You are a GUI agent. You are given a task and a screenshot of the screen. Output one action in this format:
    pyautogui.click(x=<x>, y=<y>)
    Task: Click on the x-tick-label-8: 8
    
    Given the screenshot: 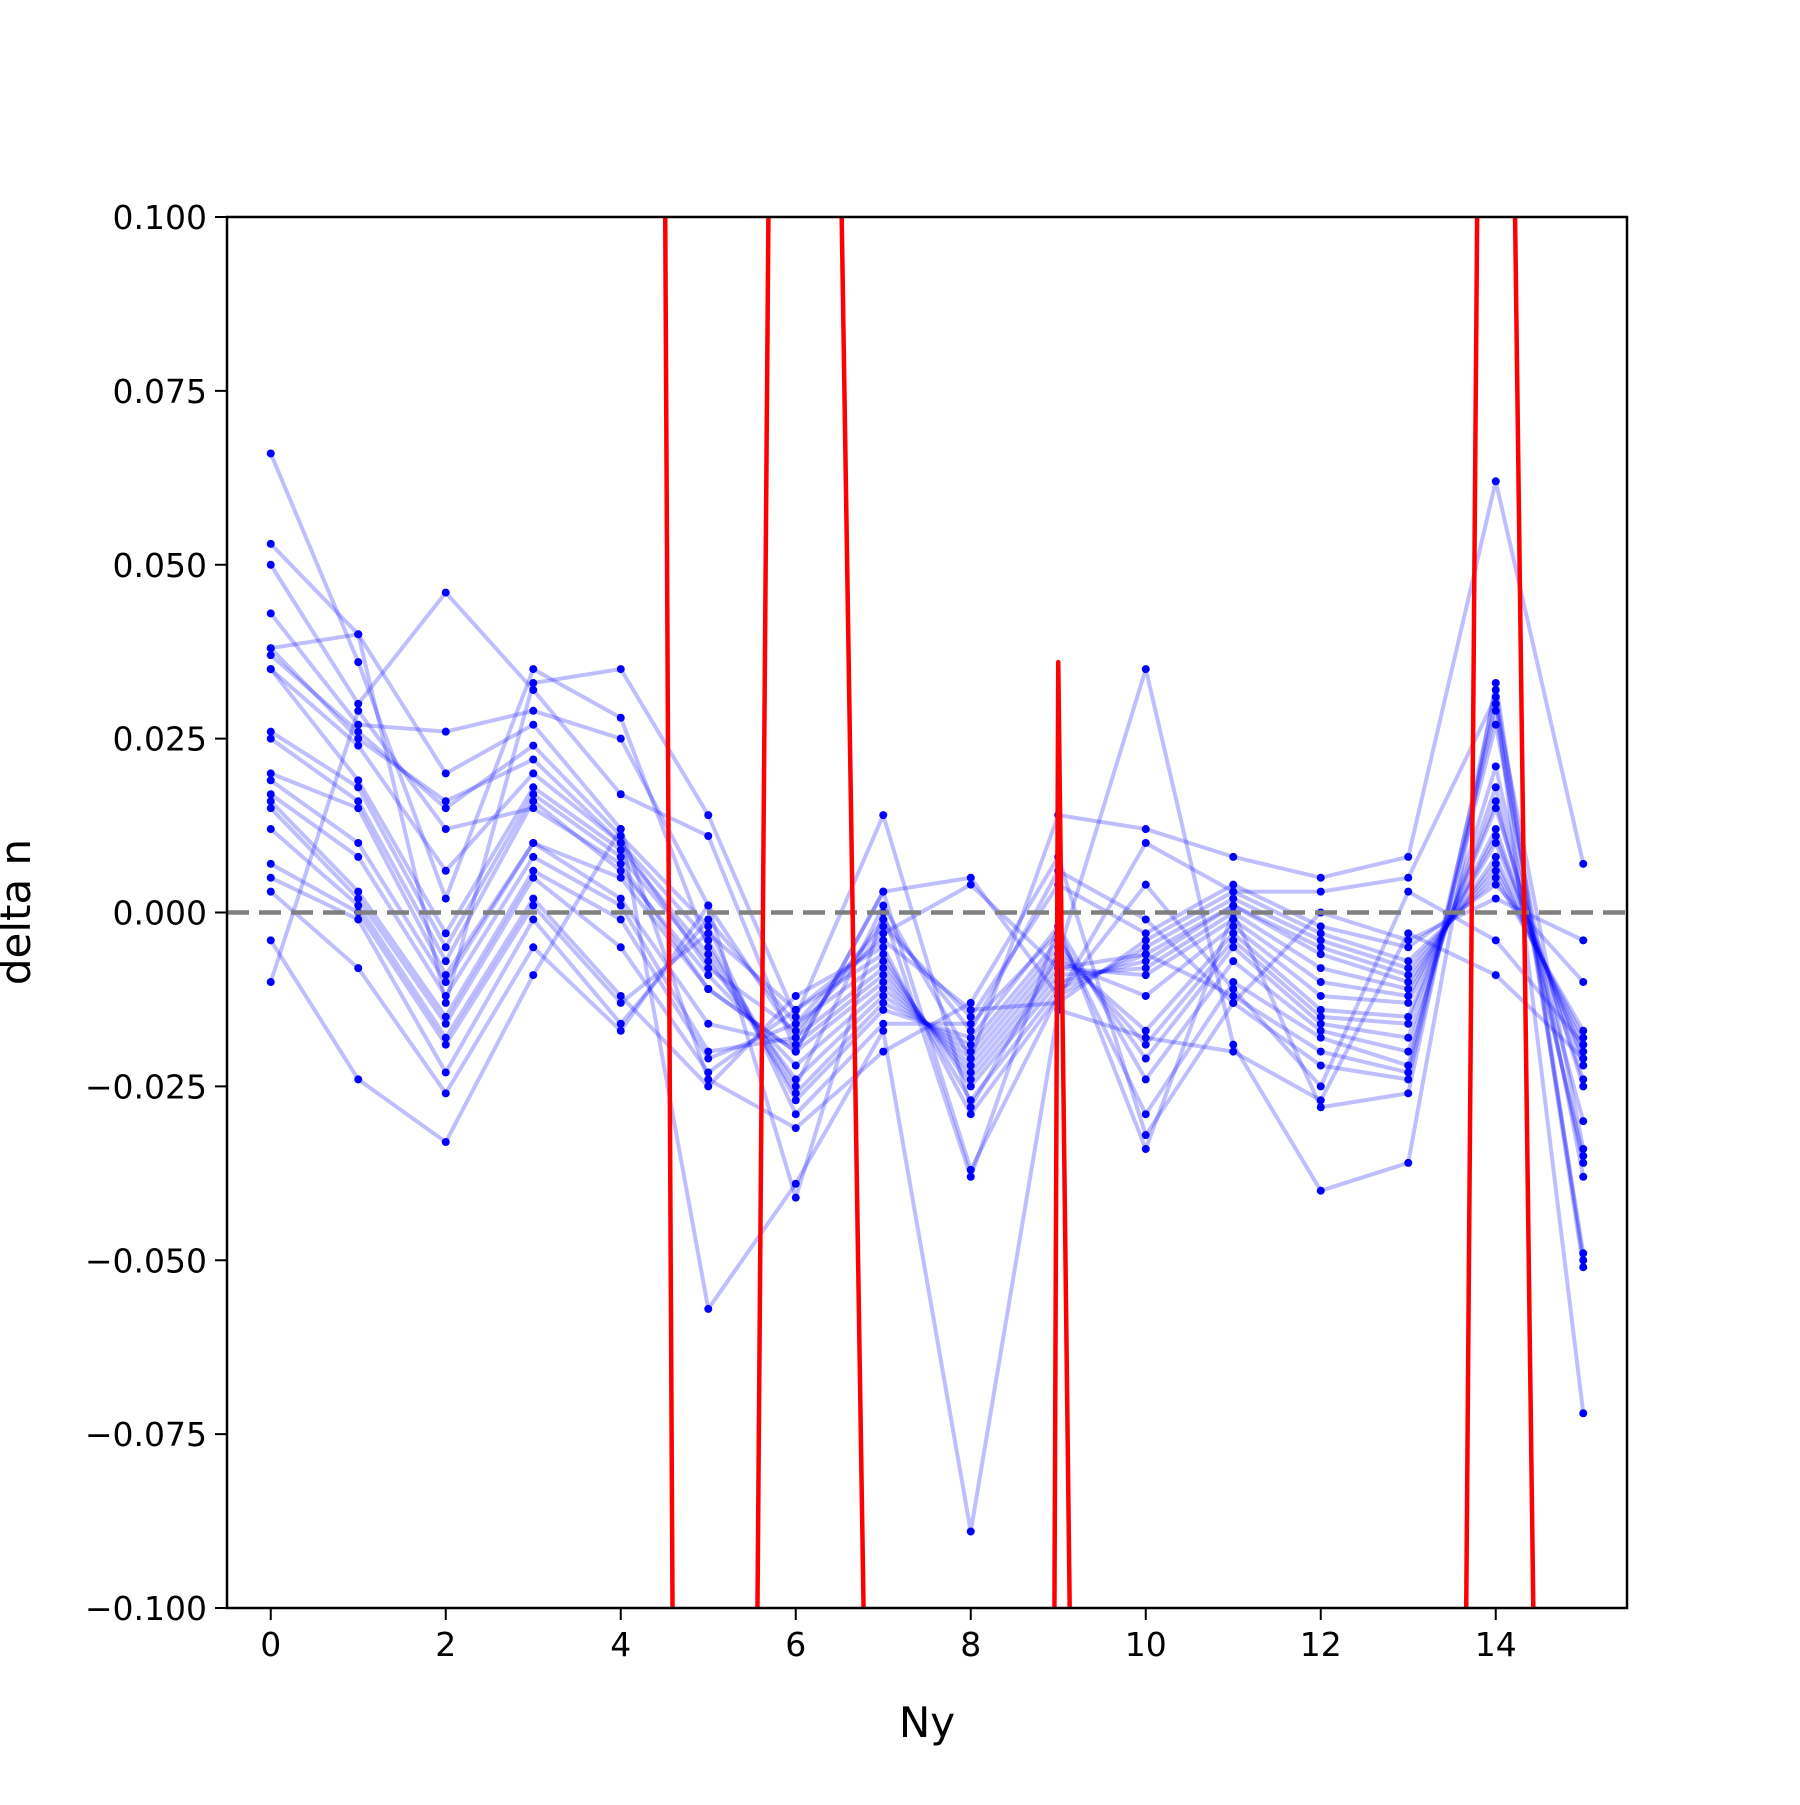 What is the action you would take?
    pyautogui.click(x=970, y=1644)
    